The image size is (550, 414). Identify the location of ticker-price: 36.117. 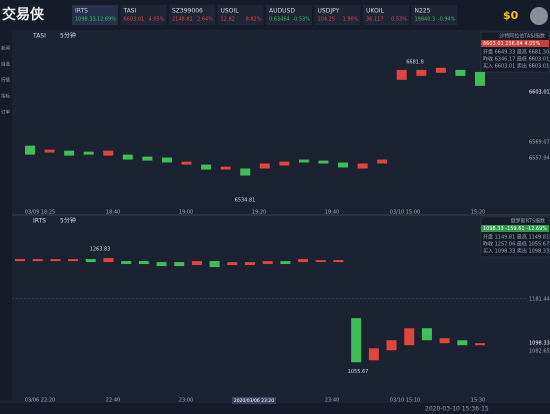
(375, 20).